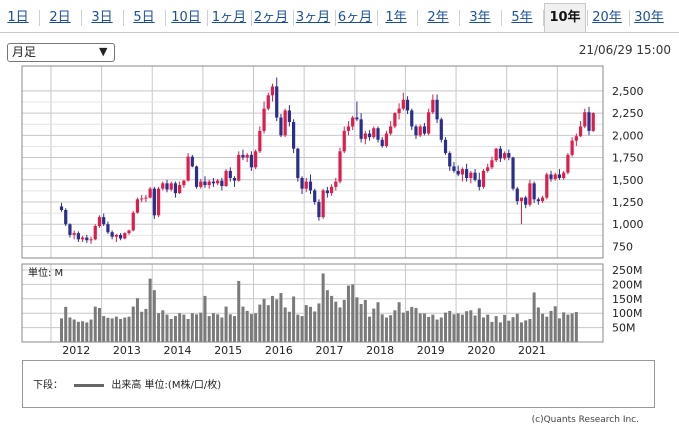 The image size is (679, 430). What do you see at coordinates (313, 17) in the screenshot?
I see `tab-3ヶ月: 3ヶ月` at bounding box center [313, 17].